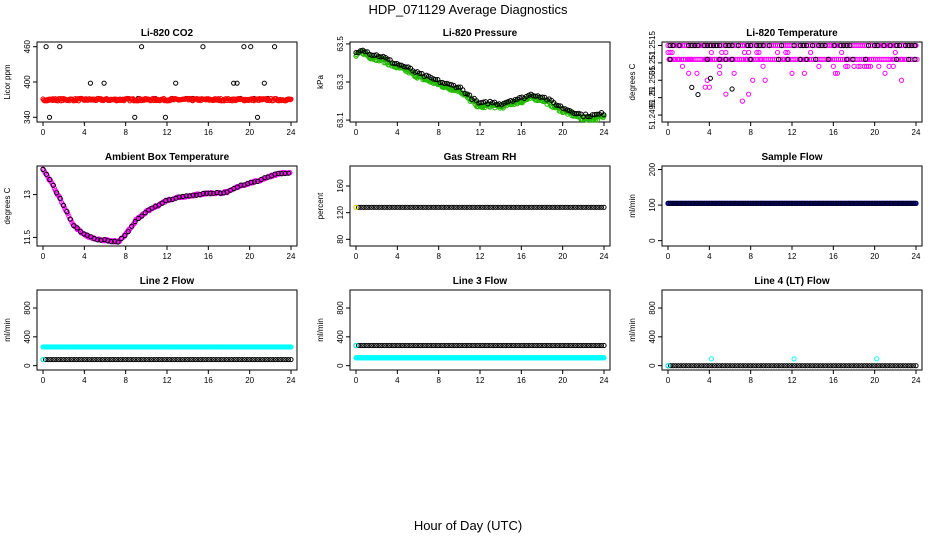 The width and height of the screenshot is (936, 540). I want to click on y-axis-label: ml/min, so click(632, 330).